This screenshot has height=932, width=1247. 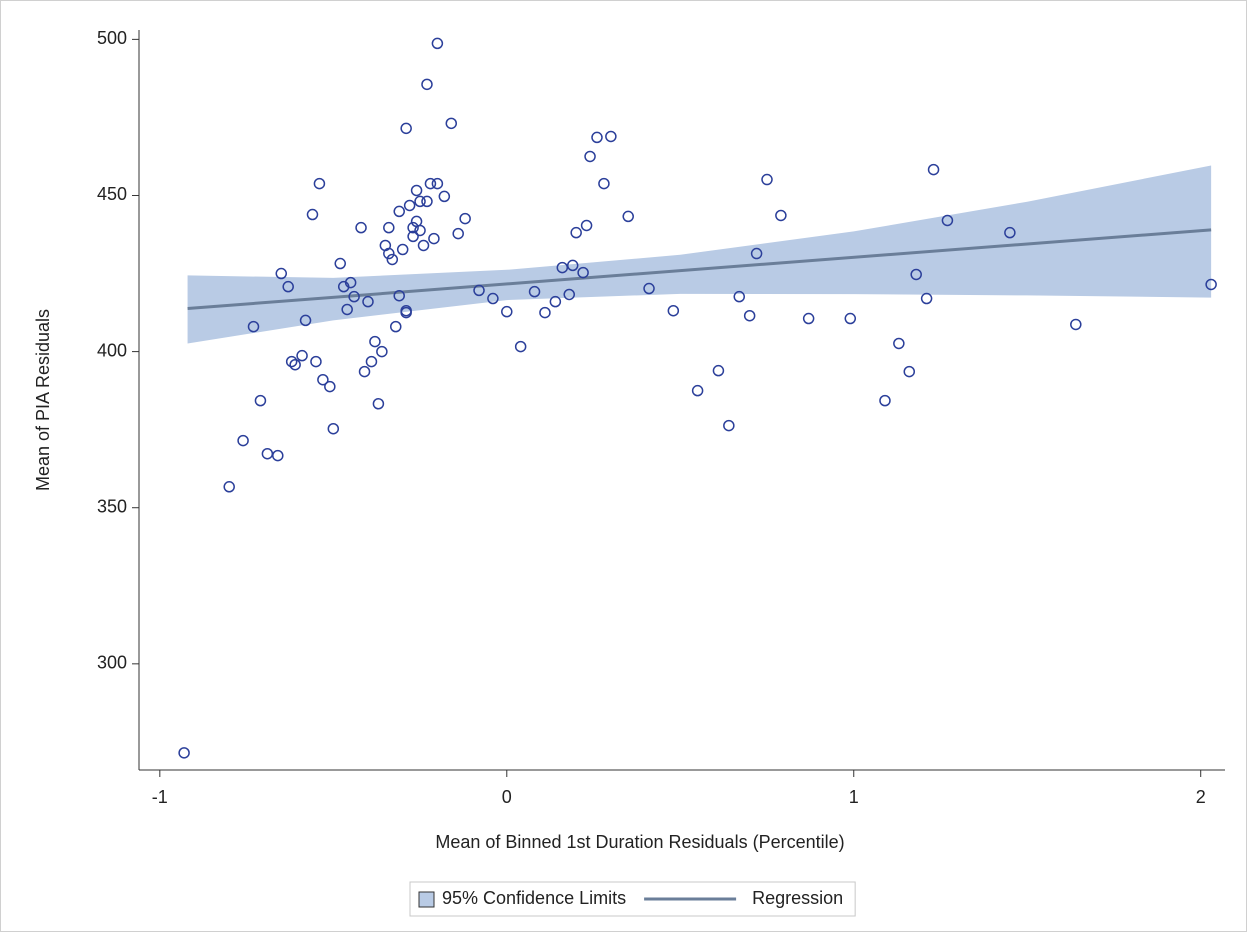 What do you see at coordinates (112, 38) in the screenshot?
I see `y-tick-label: 500` at bounding box center [112, 38].